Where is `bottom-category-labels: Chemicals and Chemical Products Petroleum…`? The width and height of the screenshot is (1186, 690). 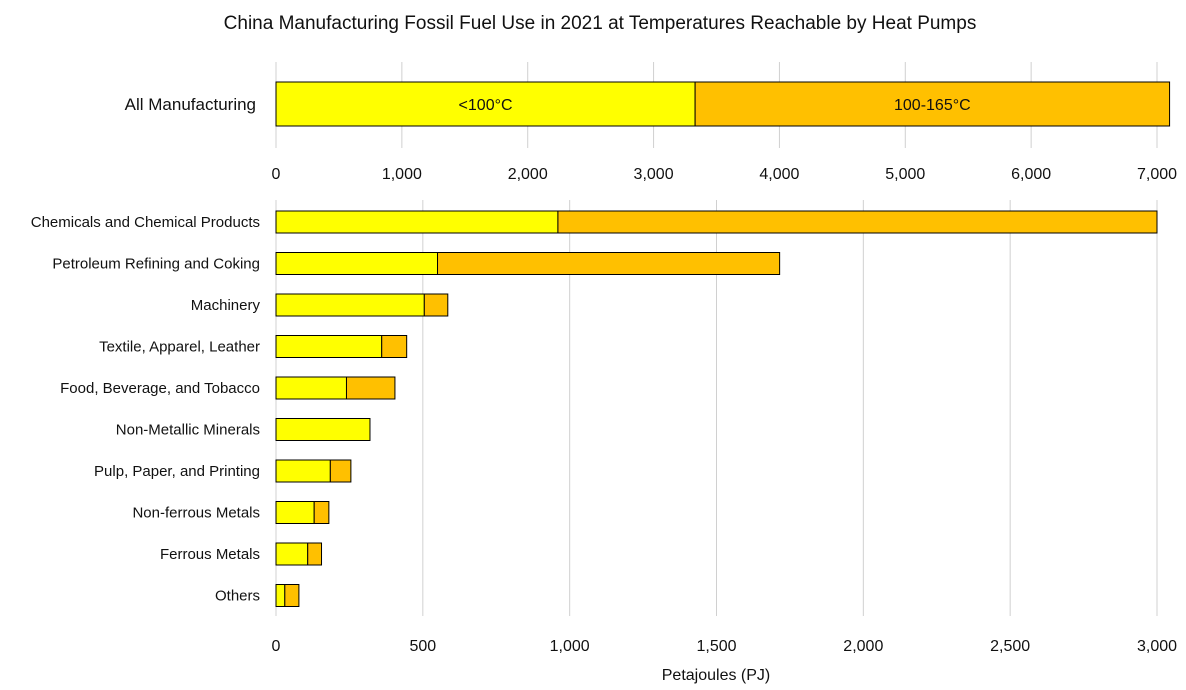
bottom-category-labels: Chemicals and Chemical Products Petroleum… is located at coordinates (146, 409).